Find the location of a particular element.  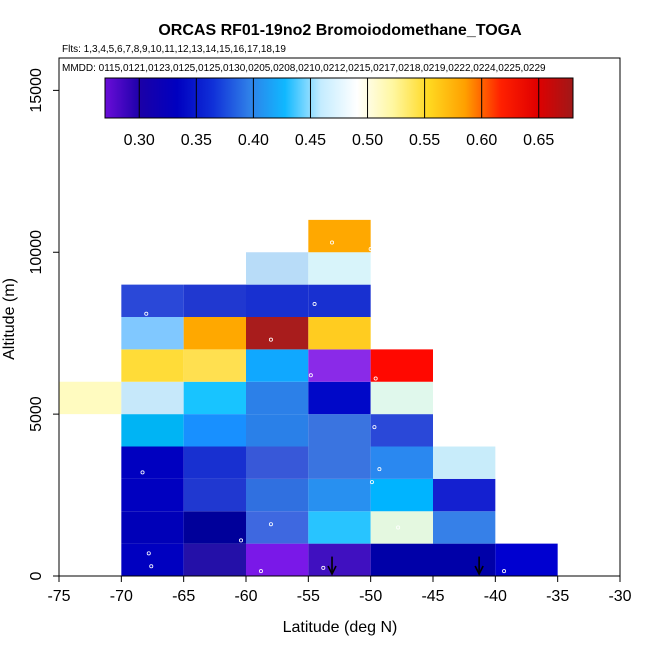

y-tick-label: 0 is located at coordinates (36, 575).